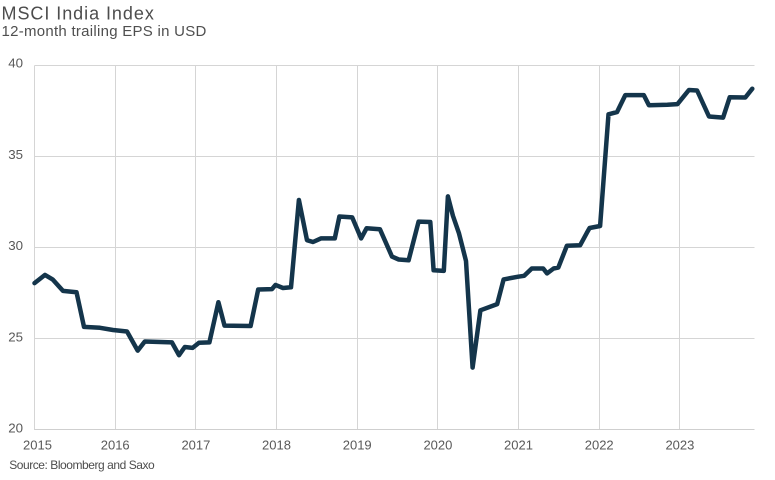  Describe the element at coordinates (599, 445) in the screenshot. I see `svg-text: 2022` at that location.